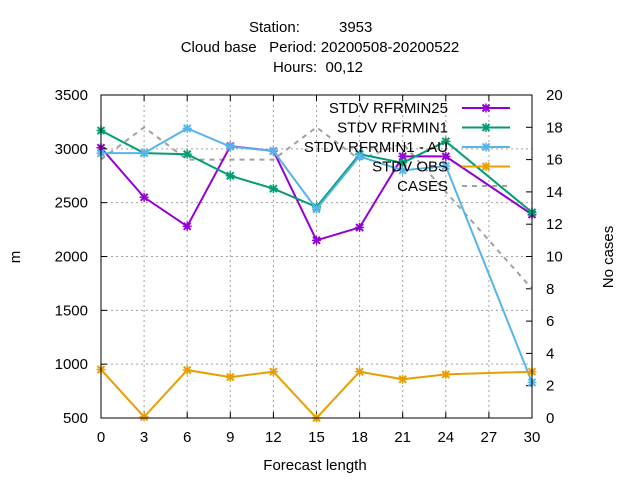 This screenshot has width=640, height=480. Describe the element at coordinates (187, 437) in the screenshot. I see `x-tick-label: 6` at that location.